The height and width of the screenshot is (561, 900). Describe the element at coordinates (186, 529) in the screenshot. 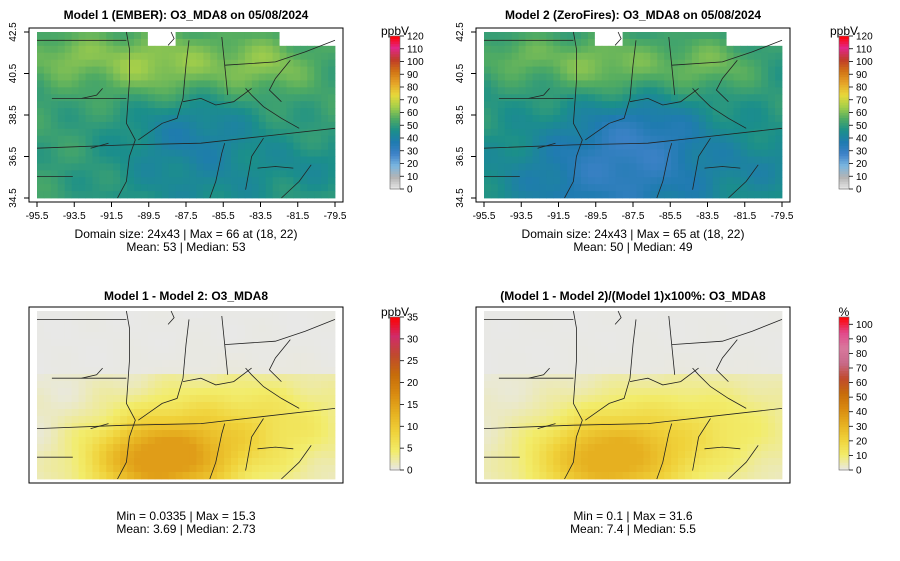

I see `stats-line: Mean: 3.69 | Median: 2.73` at that location.